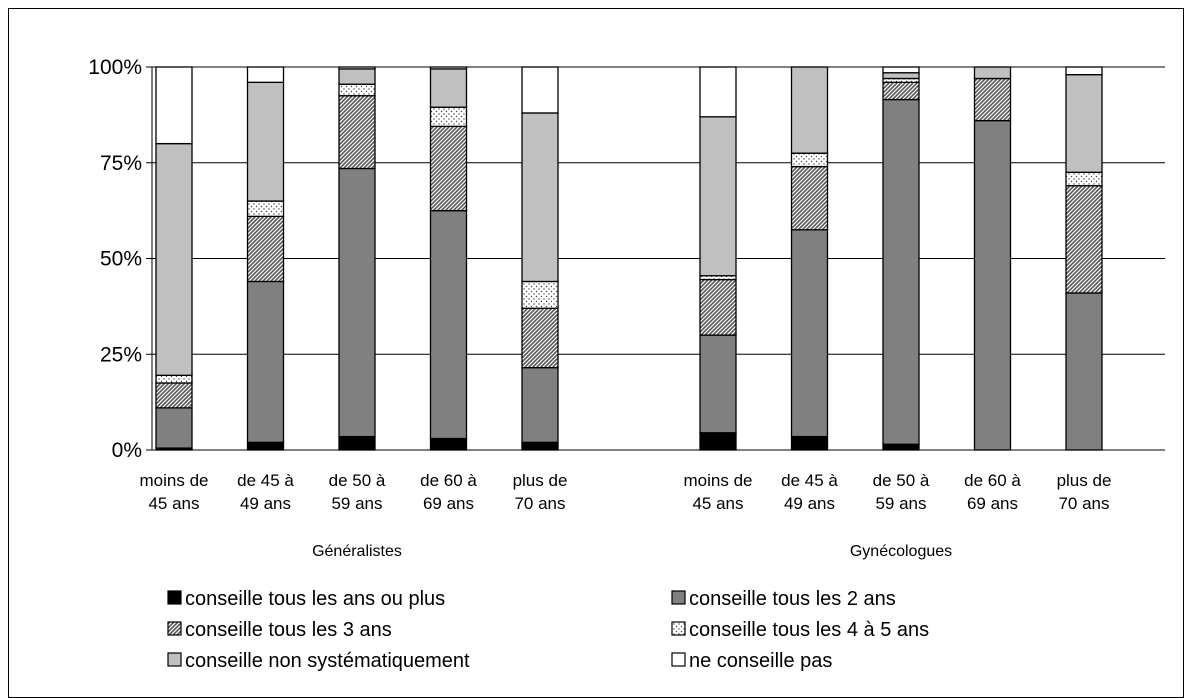 The image size is (1194, 698). Describe the element at coordinates (792, 599) in the screenshot. I see `legend-label: conseille tous les 2 ans` at that location.